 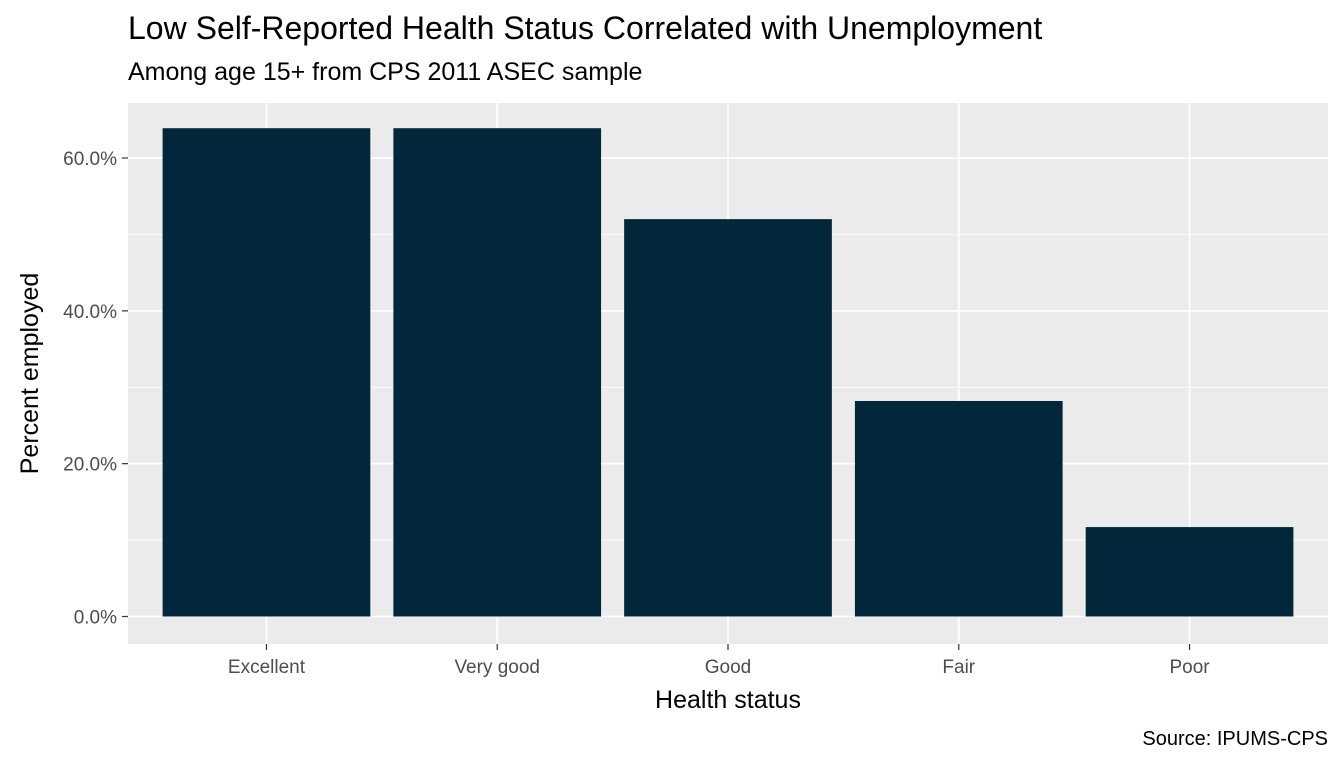 What do you see at coordinates (90, 465) in the screenshot?
I see `y-tick-label: 20.0%` at bounding box center [90, 465].